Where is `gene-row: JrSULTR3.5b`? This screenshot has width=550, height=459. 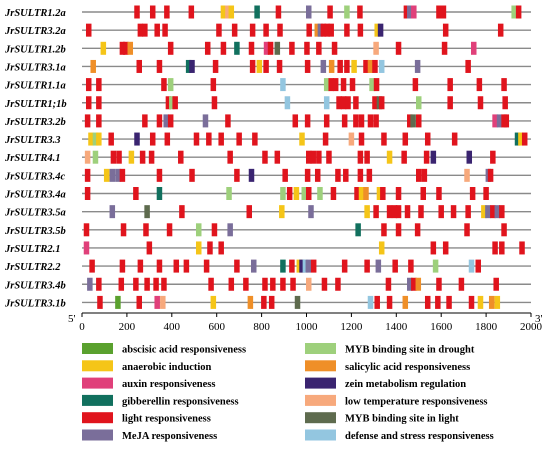
gene-row: JrSULTR3.5b is located at coordinates (267, 230).